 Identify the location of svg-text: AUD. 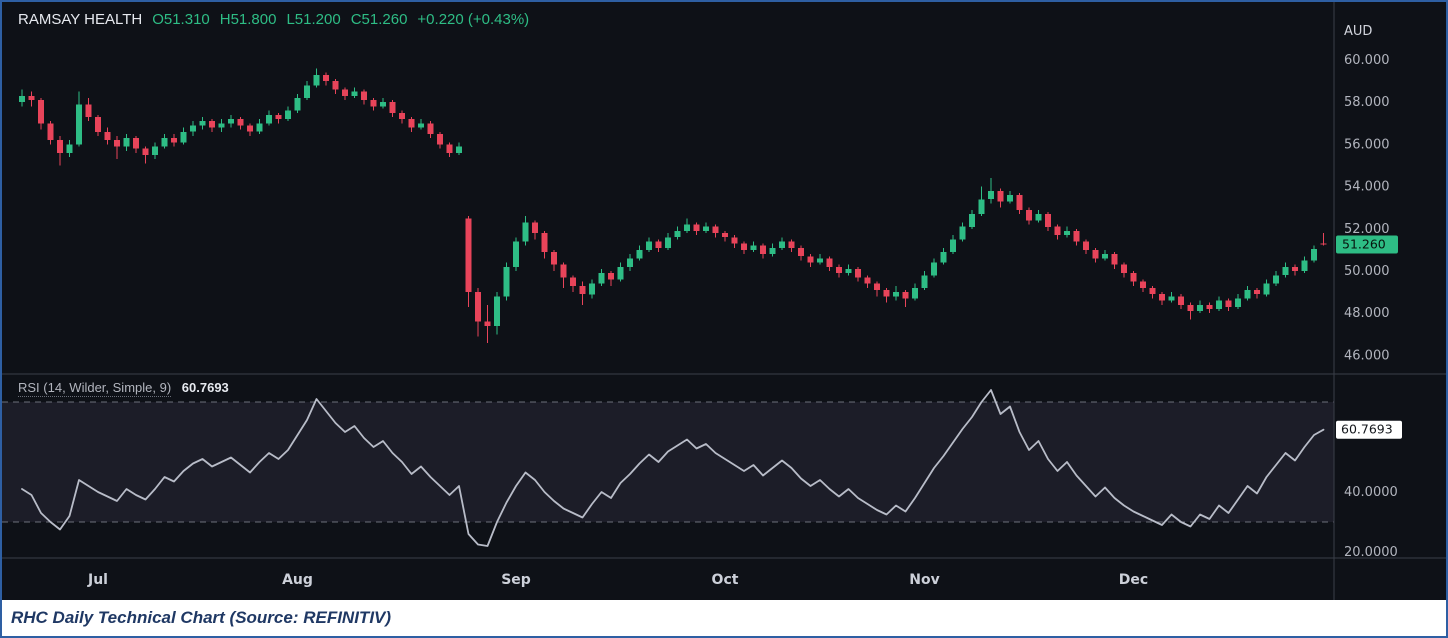
(1358, 31).